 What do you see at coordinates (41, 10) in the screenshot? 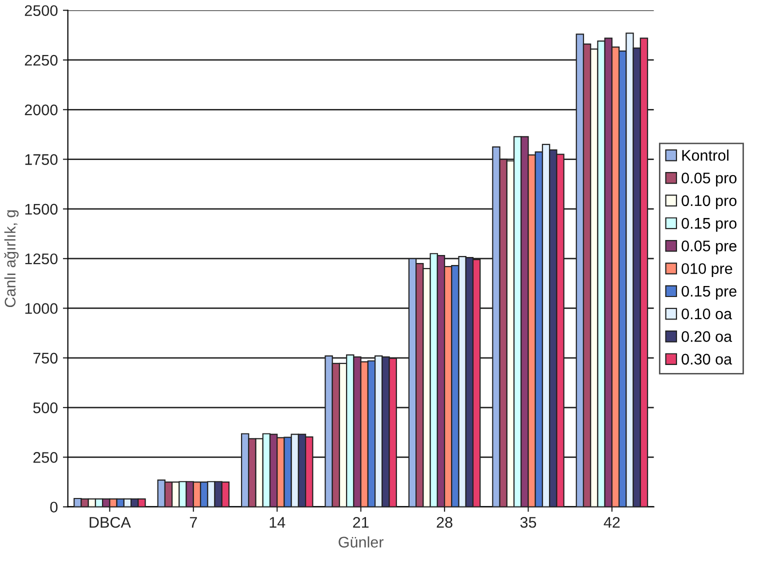
I see `y-tick-label: 2500` at bounding box center [41, 10].